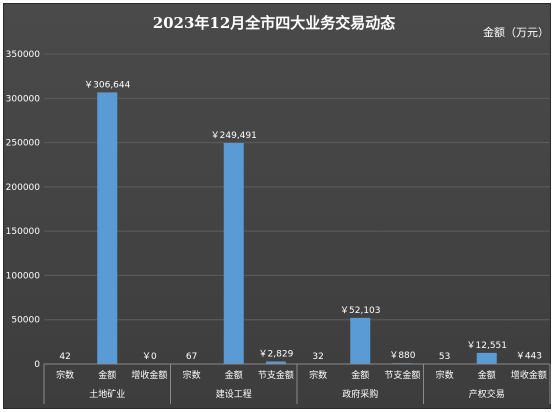 The height and width of the screenshot is (412, 554). Describe the element at coordinates (23, 55) in the screenshot. I see `y-tick-label: 350000` at that location.